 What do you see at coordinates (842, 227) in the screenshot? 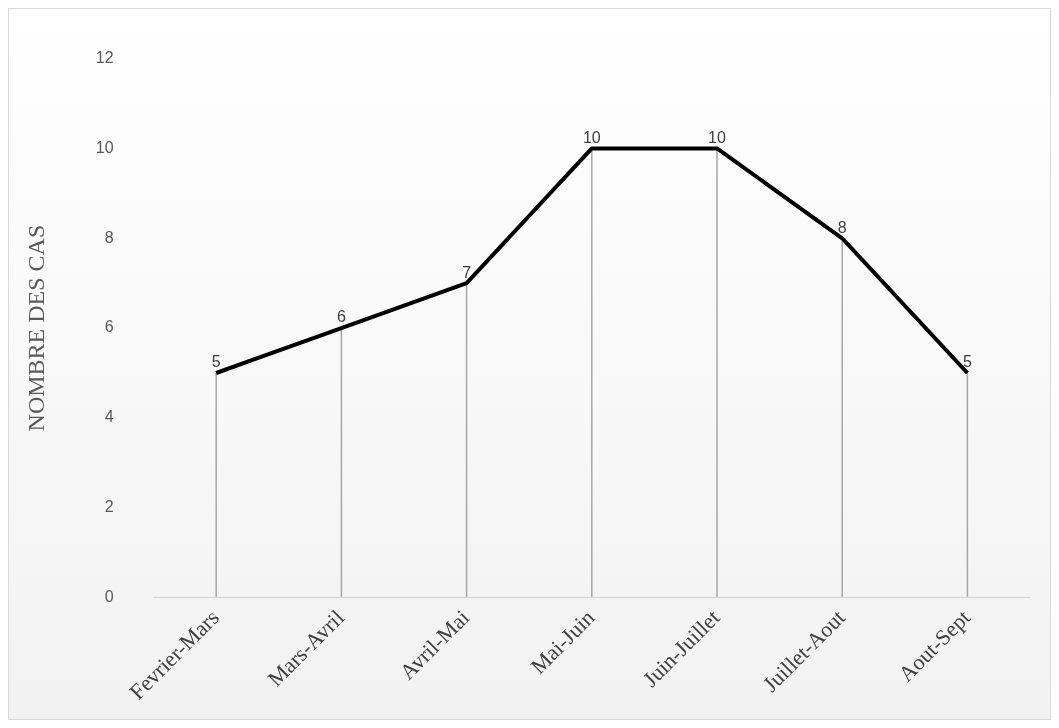
I see `data-label: 8` at bounding box center [842, 227].